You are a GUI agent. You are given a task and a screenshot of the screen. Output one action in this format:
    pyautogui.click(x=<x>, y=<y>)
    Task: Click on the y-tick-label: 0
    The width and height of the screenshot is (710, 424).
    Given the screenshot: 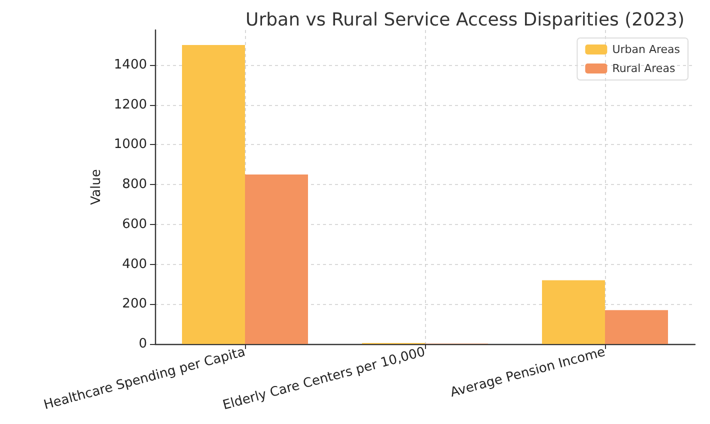 What is the action you would take?
    pyautogui.click(x=142, y=344)
    